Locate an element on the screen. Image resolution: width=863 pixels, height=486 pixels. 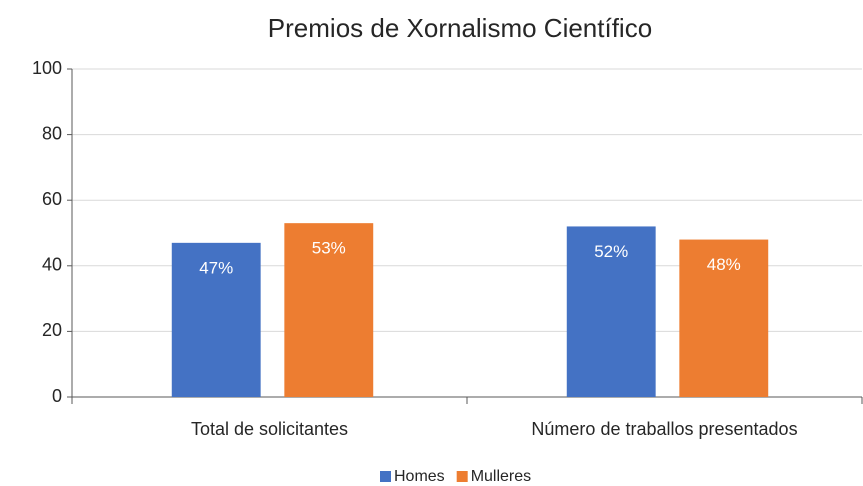
y-tick-label: 20 is located at coordinates (52, 330).